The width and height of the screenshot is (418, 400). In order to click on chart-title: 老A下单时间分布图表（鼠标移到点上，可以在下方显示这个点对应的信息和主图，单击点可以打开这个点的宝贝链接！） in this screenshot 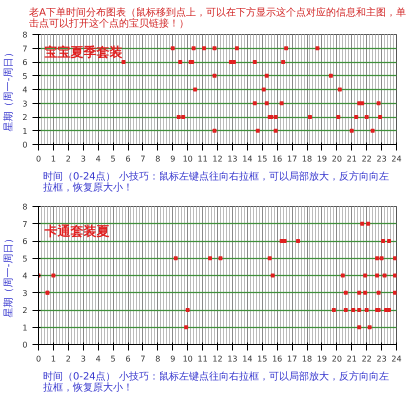, I will do `click(217, 18)`.